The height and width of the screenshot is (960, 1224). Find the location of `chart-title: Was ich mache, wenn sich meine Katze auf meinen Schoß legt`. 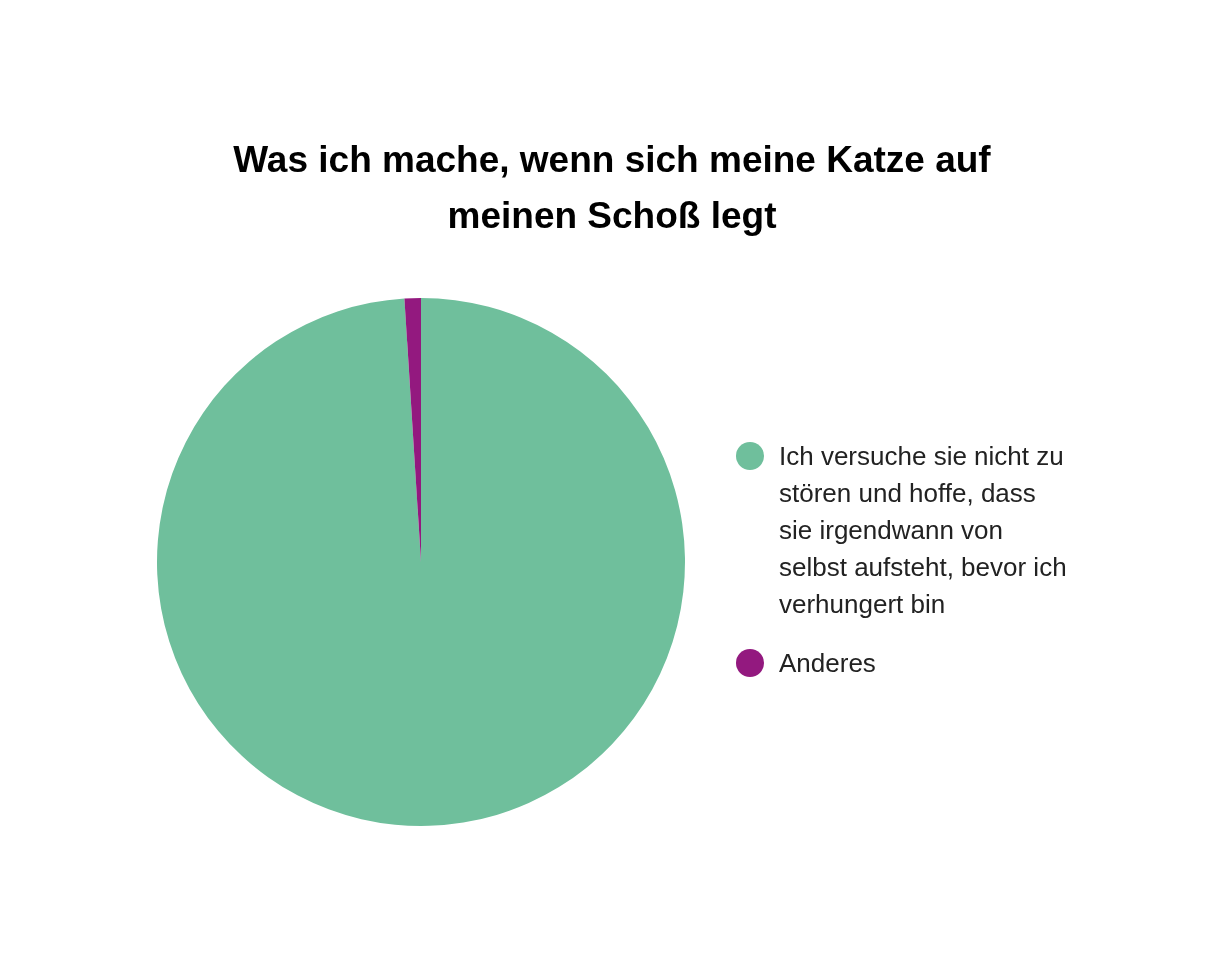

chart-title: Was ich mache, wenn sich meine Katze auf meinen Schoß legt is located at coordinates (612, 188).